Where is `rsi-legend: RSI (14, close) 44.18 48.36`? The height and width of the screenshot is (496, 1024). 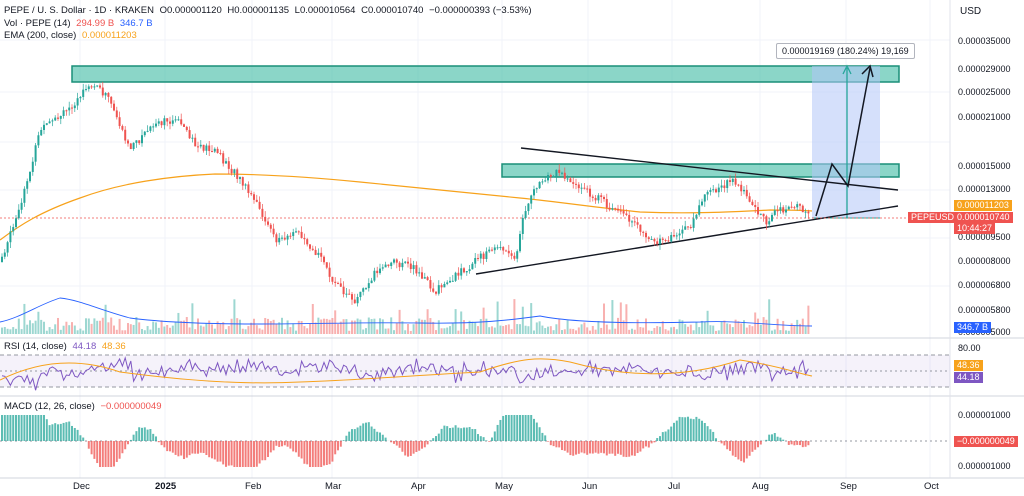
rsi-legend: RSI (14, close) 44.18 48.36 is located at coordinates (66, 347).